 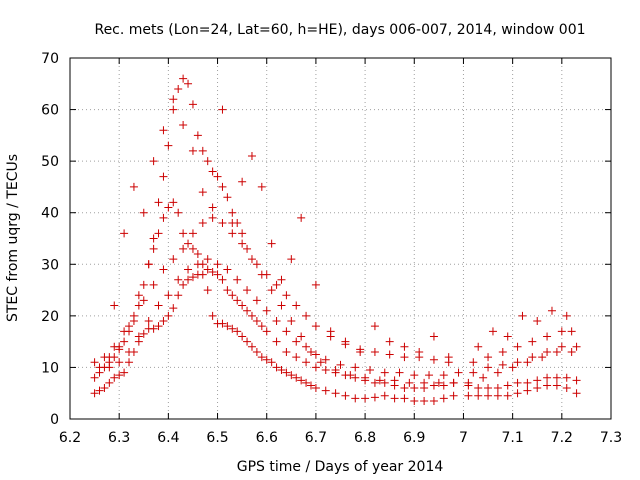 What do you see at coordinates (414, 438) in the screenshot?
I see `x-tick-label: 6.9` at bounding box center [414, 438].